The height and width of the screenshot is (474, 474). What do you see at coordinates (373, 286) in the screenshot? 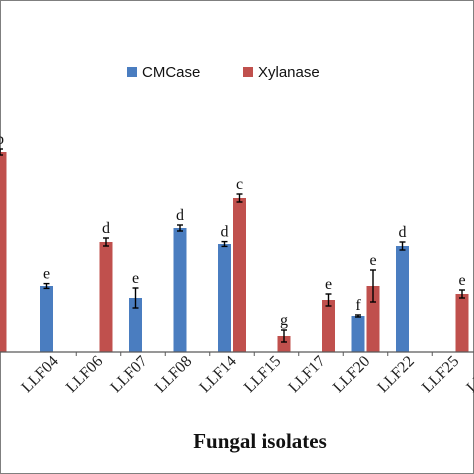
I see `error-bar-xylanase-llf20` at bounding box center [373, 286].